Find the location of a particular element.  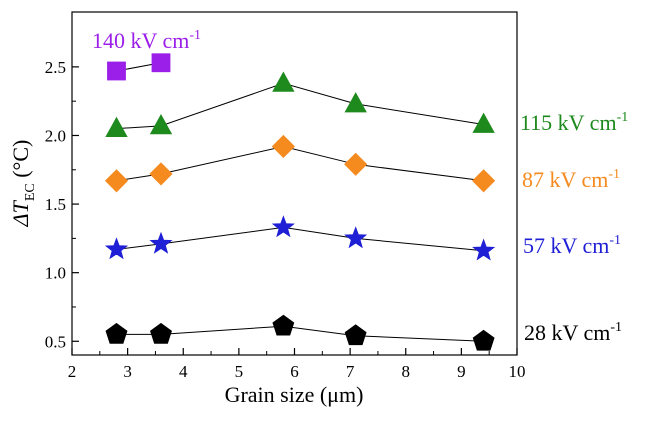

y-tick-label: 1.5 is located at coordinates (55, 204).